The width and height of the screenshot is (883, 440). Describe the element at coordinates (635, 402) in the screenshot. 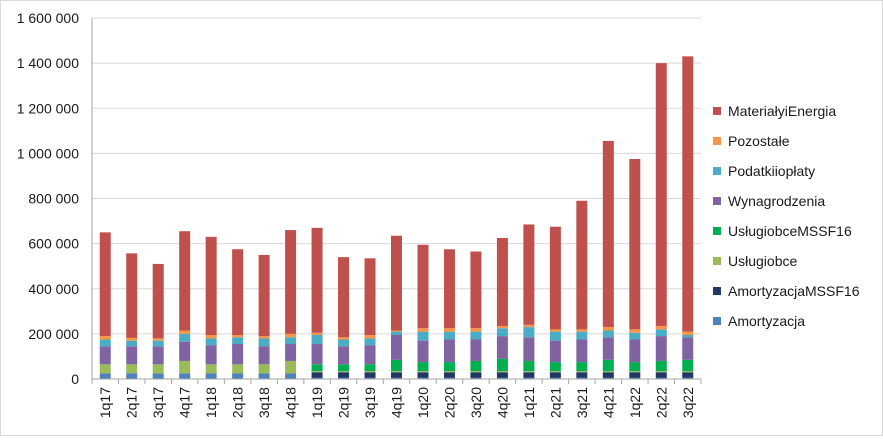

I see `x-tick-label: 1q22` at that location.